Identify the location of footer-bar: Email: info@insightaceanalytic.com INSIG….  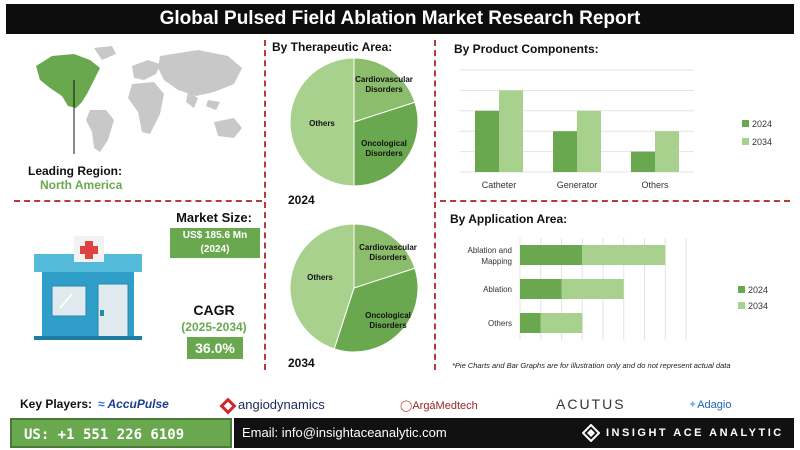
(514, 433).